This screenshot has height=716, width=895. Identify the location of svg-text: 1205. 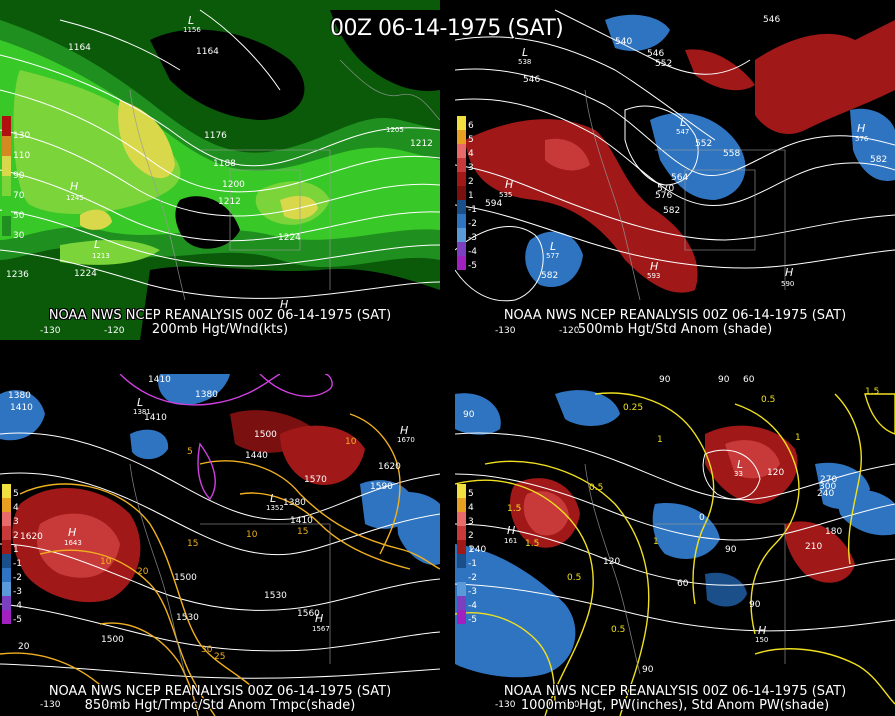
(395, 130).